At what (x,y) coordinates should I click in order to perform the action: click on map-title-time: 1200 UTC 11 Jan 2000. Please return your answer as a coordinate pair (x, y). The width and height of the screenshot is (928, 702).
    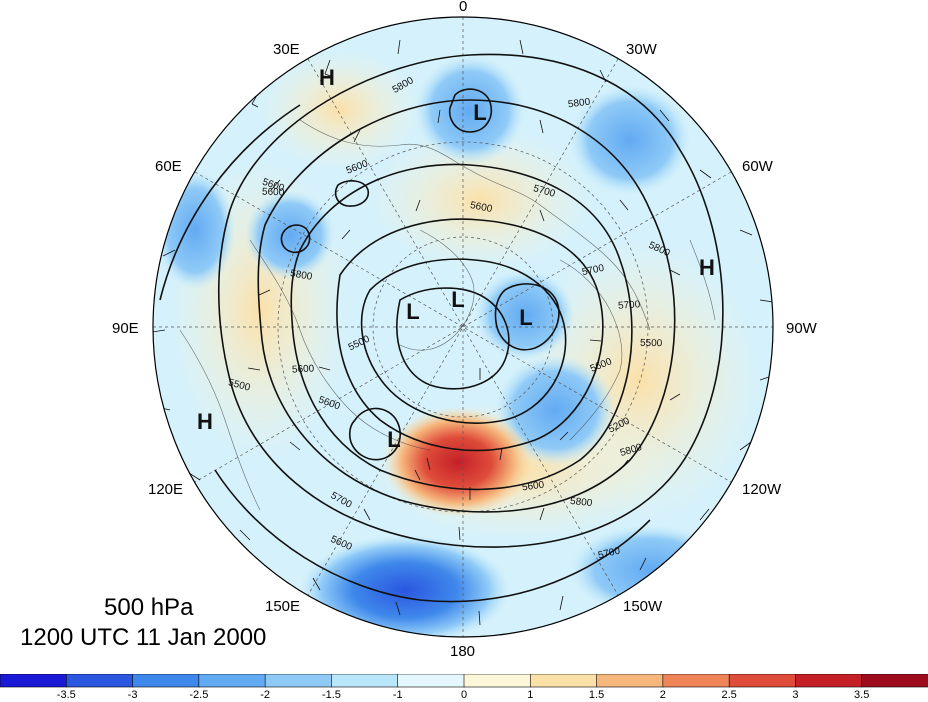
    Looking at the image, I should click on (143, 637).